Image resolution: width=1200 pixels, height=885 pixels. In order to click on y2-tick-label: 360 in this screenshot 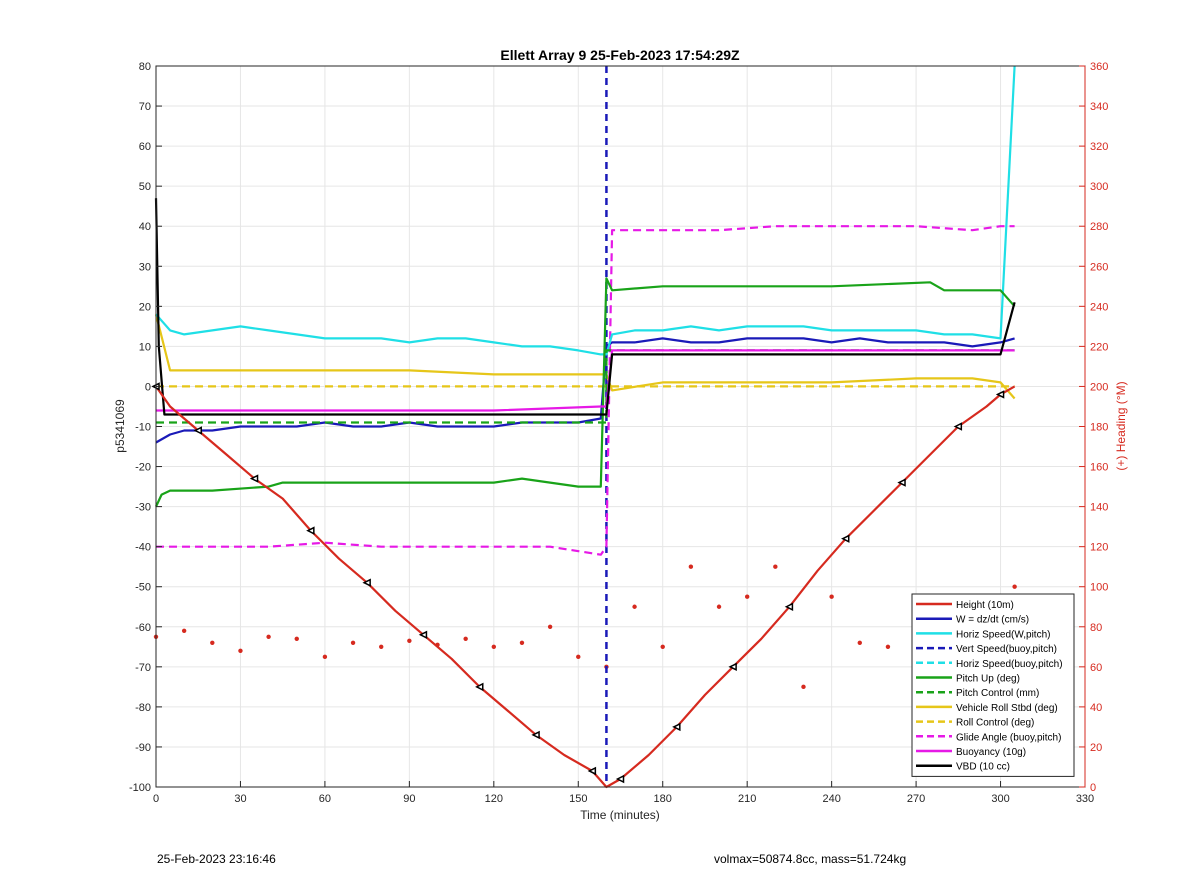, I will do `click(1099, 67)`.